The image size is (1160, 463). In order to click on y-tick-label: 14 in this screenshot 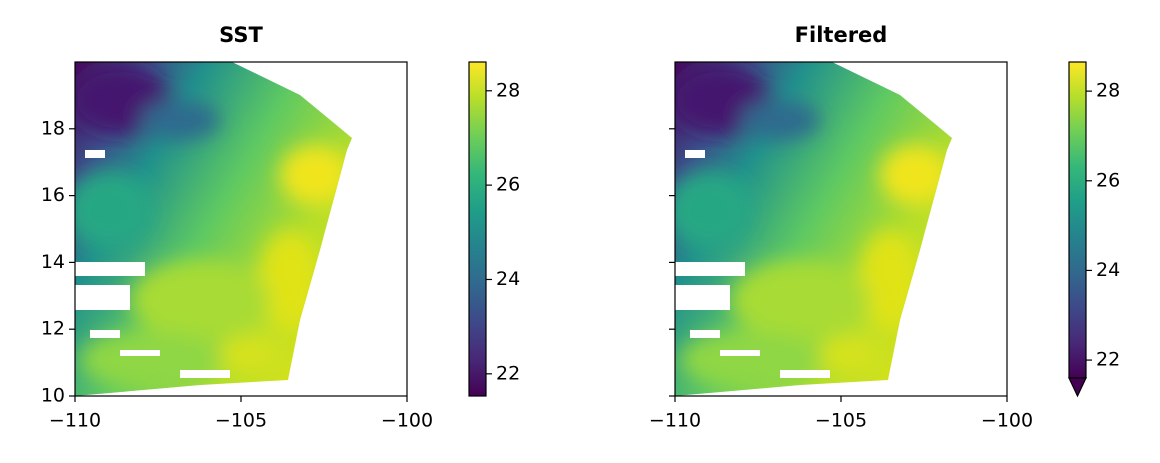, I will do `click(53, 262)`.